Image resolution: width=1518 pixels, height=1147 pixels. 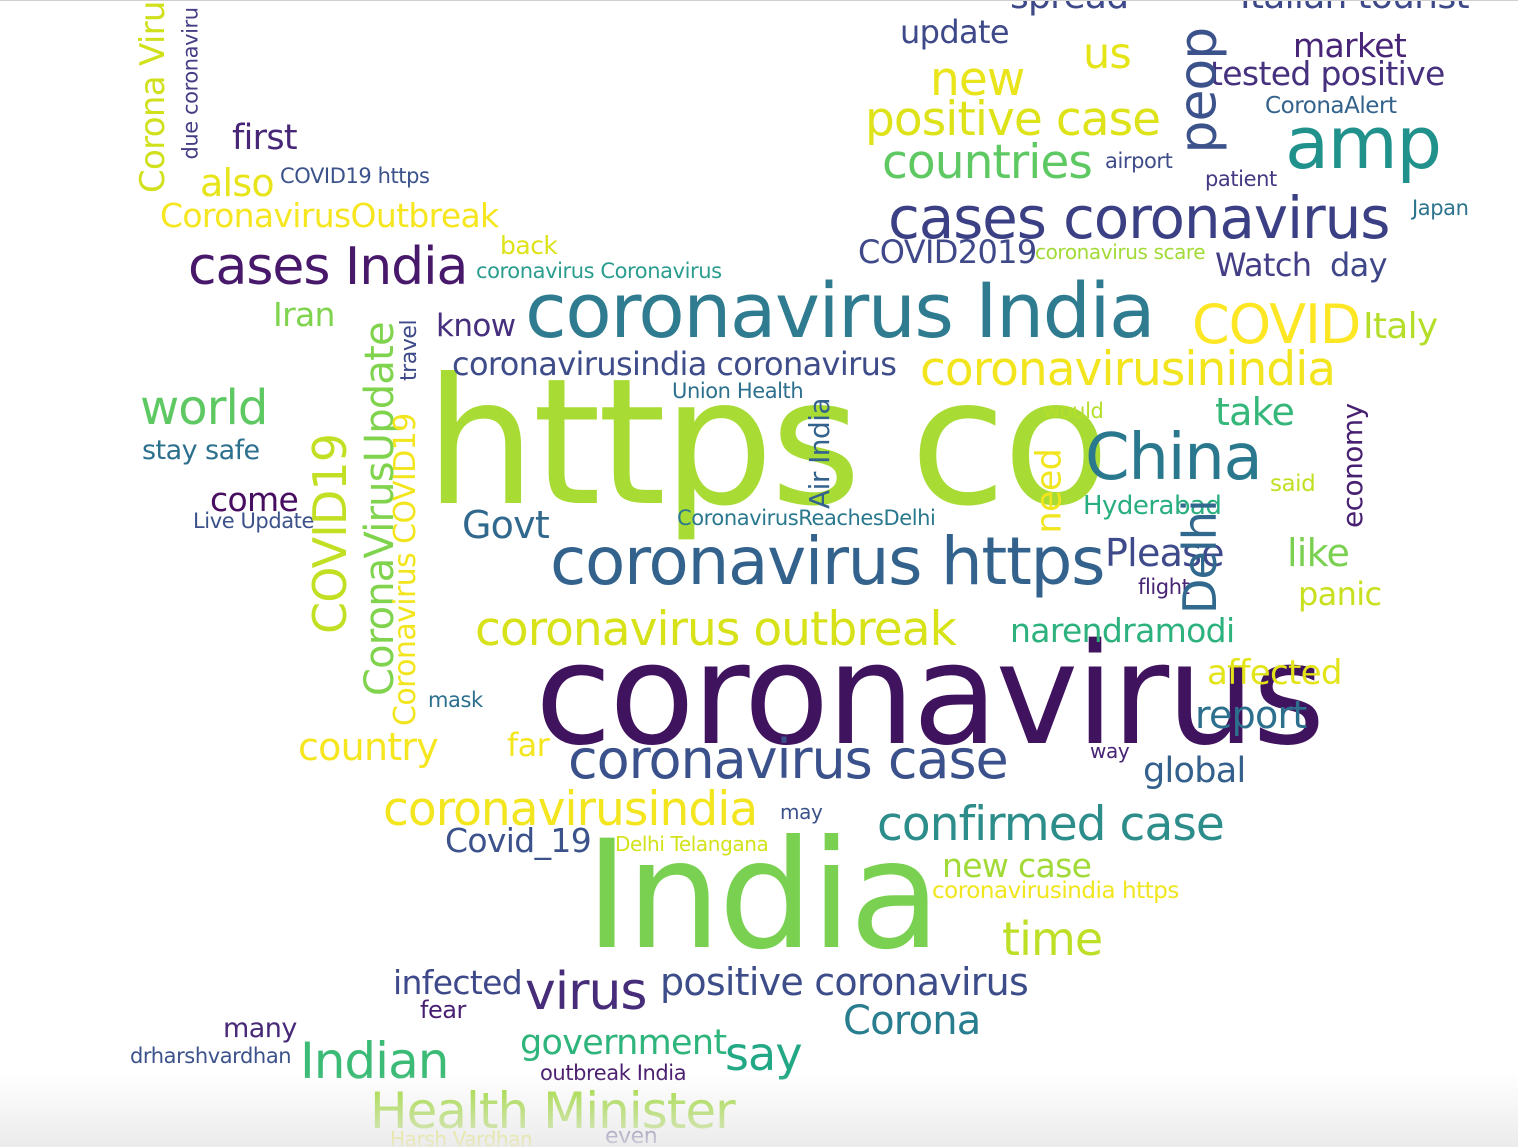 What do you see at coordinates (1017, 865) in the screenshot?
I see `word-new-case: new case` at bounding box center [1017, 865].